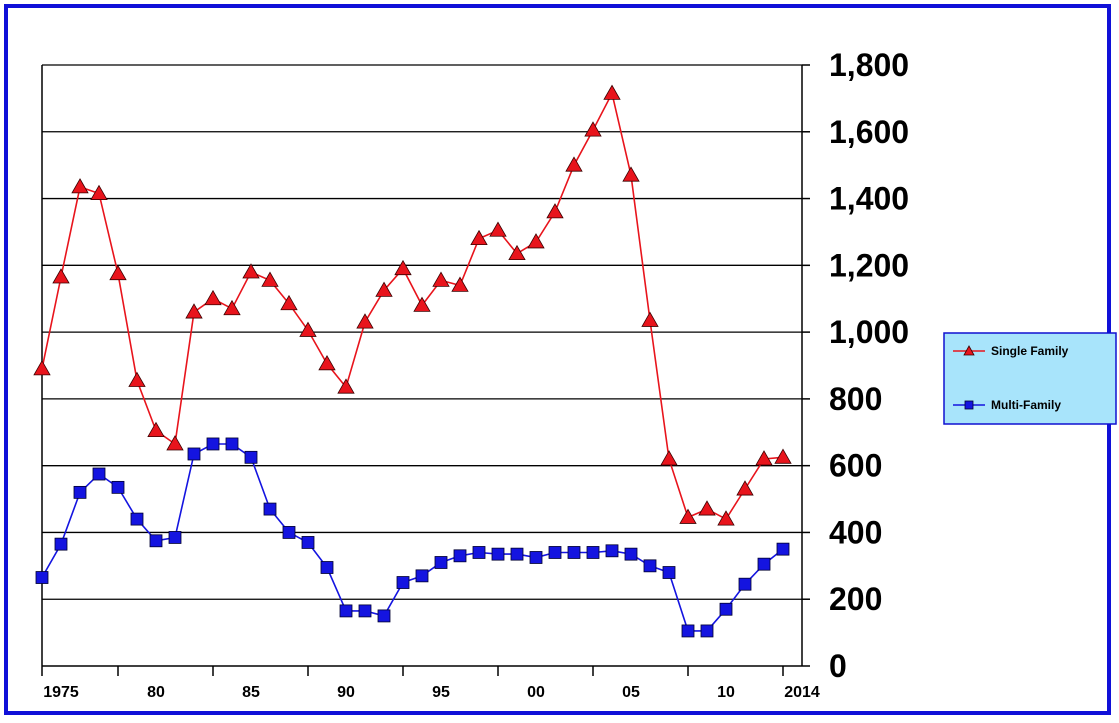 The image size is (1119, 723). Describe the element at coordinates (802, 692) in the screenshot. I see `x-tick-label: 2014` at that location.